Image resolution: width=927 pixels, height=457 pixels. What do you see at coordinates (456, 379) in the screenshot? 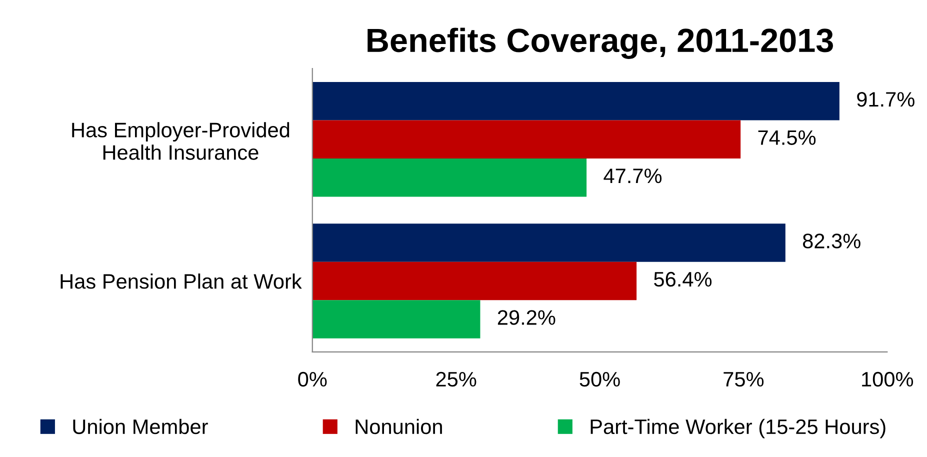
I see `x-tick-label: 25%` at bounding box center [456, 379].